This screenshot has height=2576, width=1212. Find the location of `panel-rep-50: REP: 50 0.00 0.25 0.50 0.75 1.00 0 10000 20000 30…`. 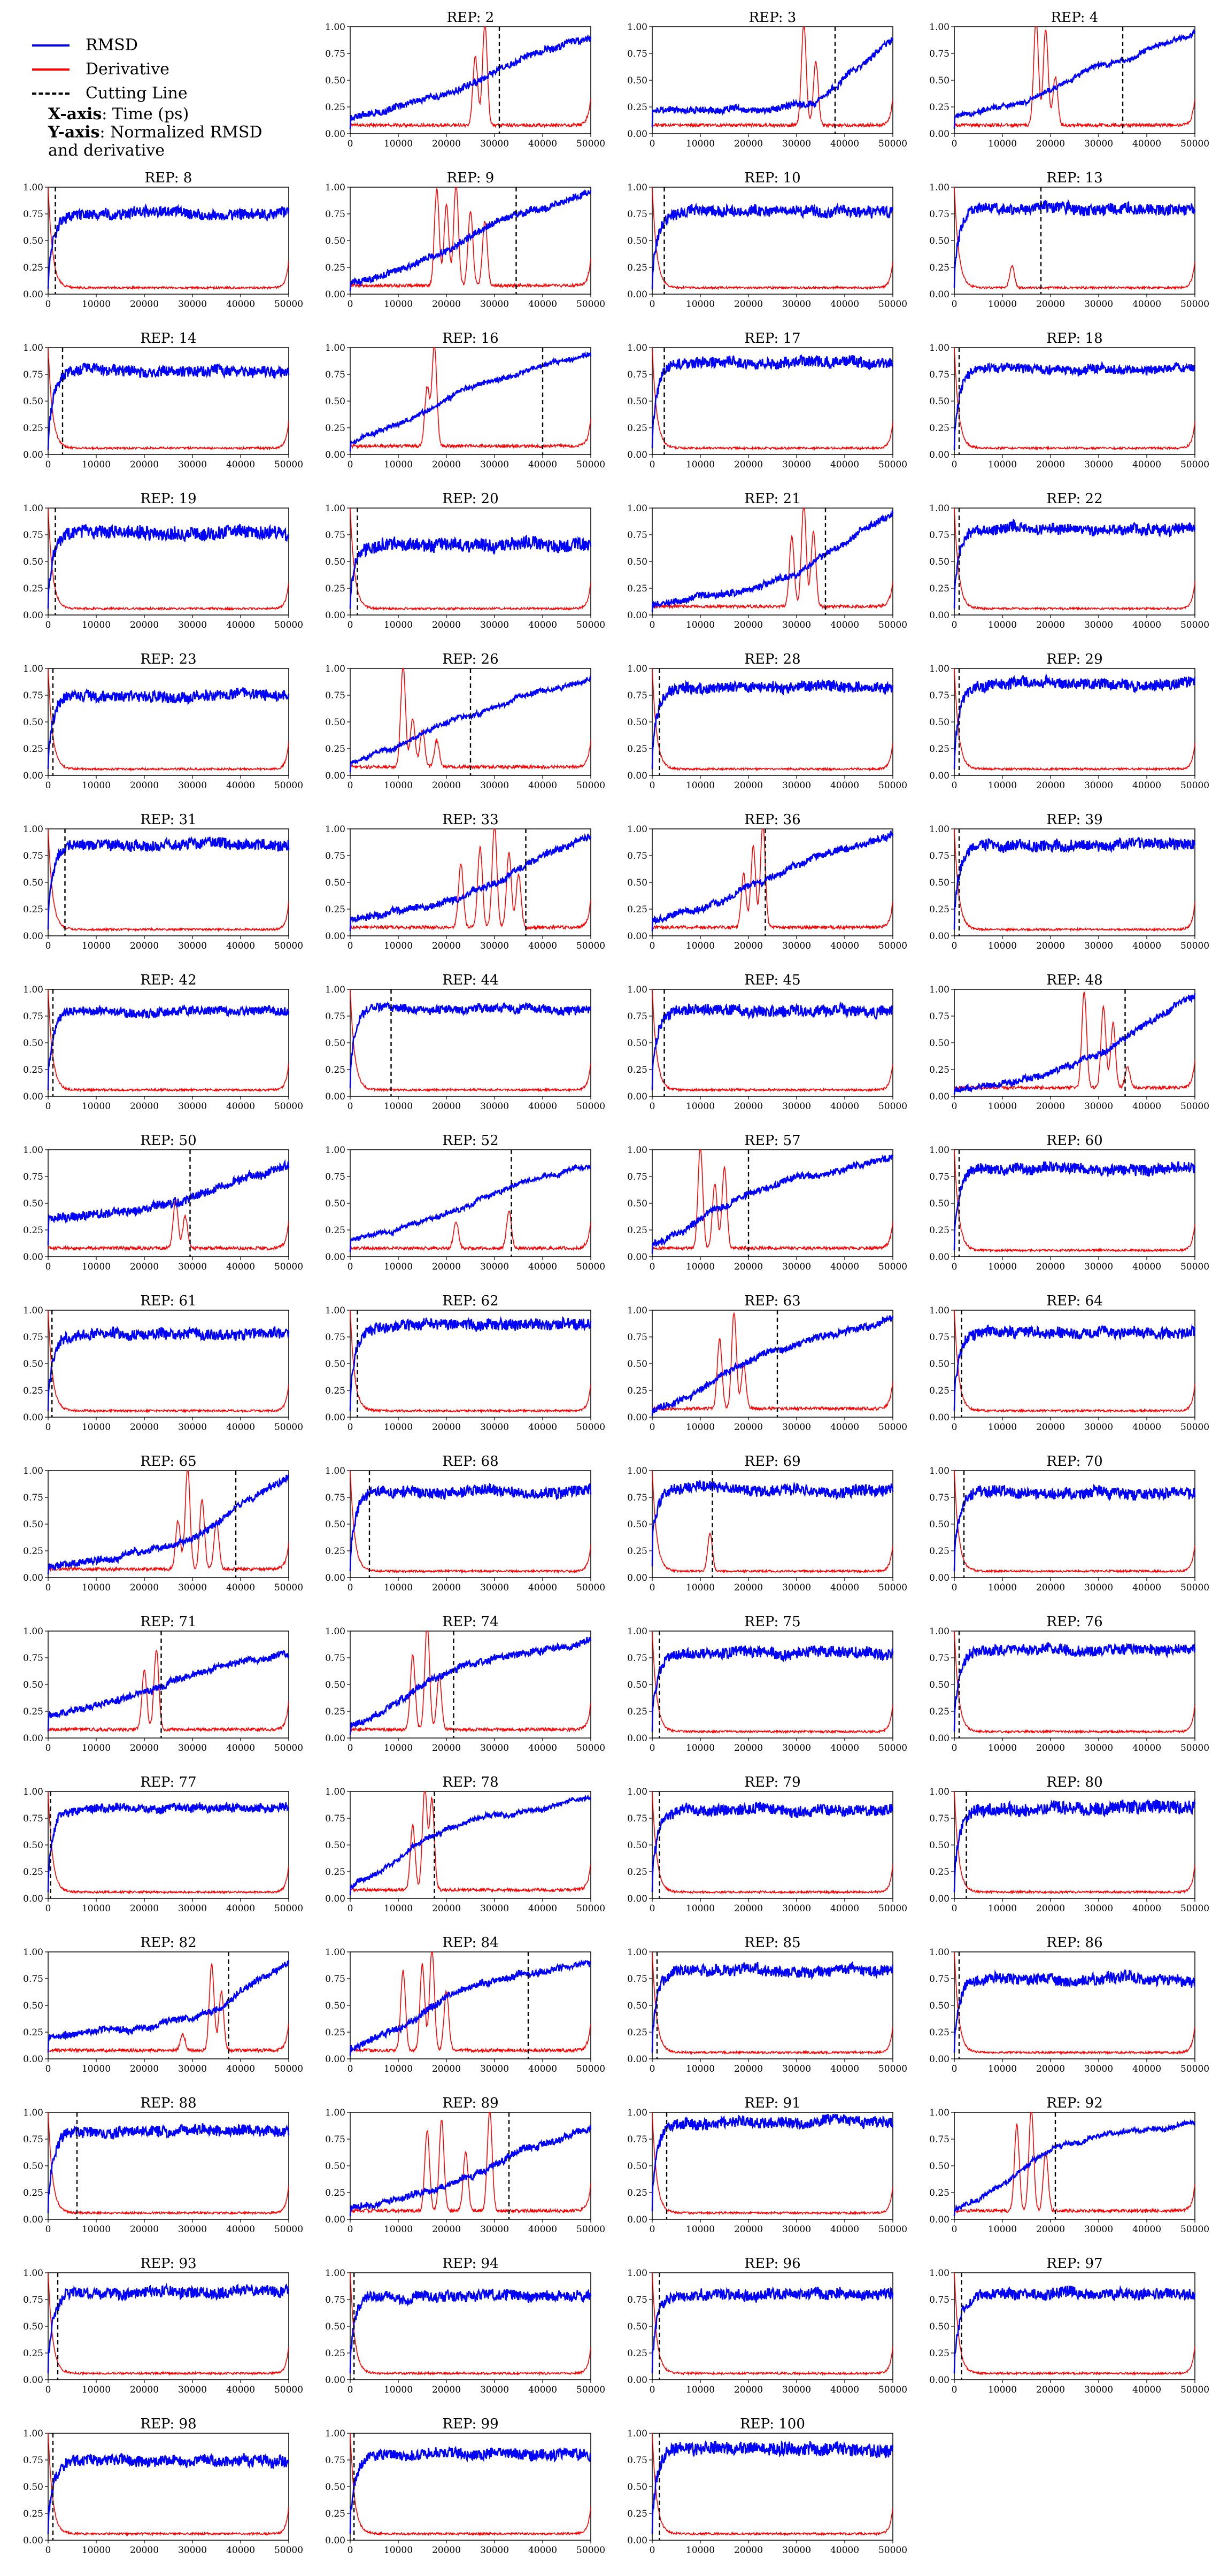

panel-rep-50: REP: 50 0.00 0.25 0.50 0.75 1.00 0 10000 20000 30… is located at coordinates (163, 1202).